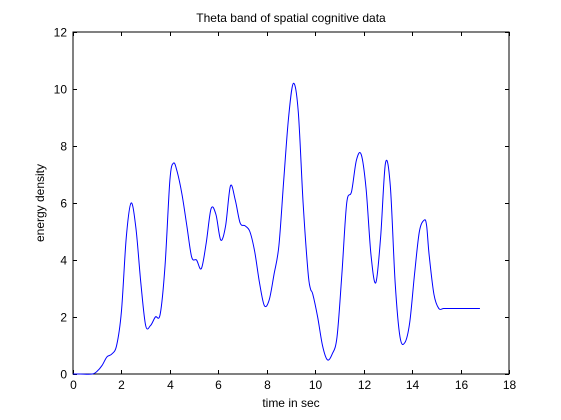 The width and height of the screenshot is (561, 420). I want to click on y-tick-label: 6, so click(63, 204).